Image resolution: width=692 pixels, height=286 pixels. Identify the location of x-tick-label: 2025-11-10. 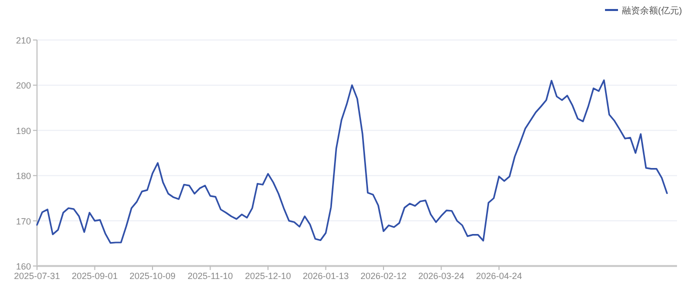
(210, 276).